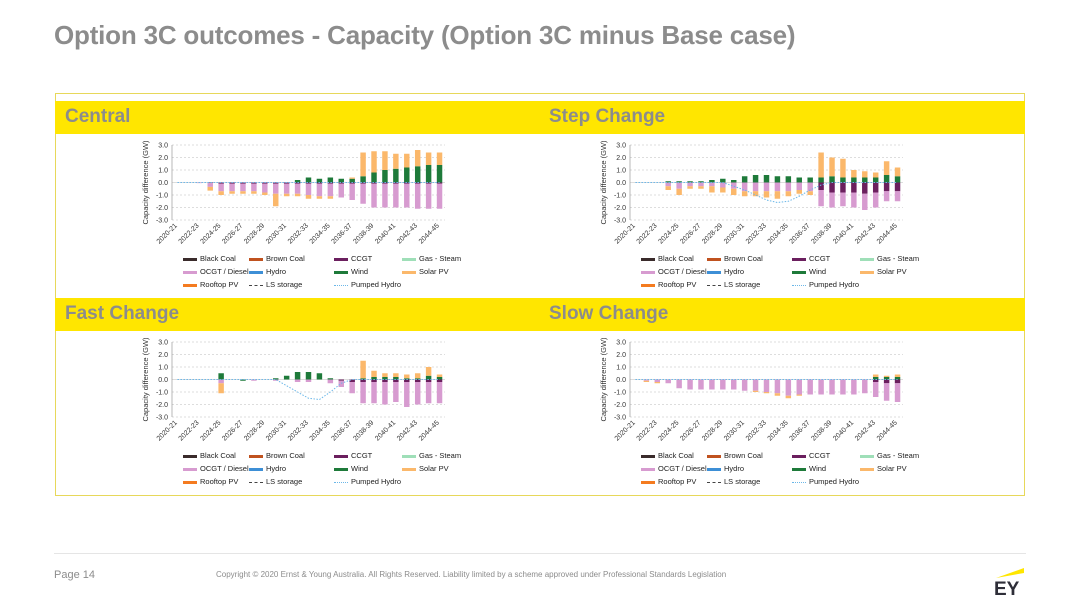 Image resolution: width=1080 pixels, height=607 pixels. What do you see at coordinates (308, 390) in the screenshot?
I see `line-pumped-hydro` at bounding box center [308, 390].